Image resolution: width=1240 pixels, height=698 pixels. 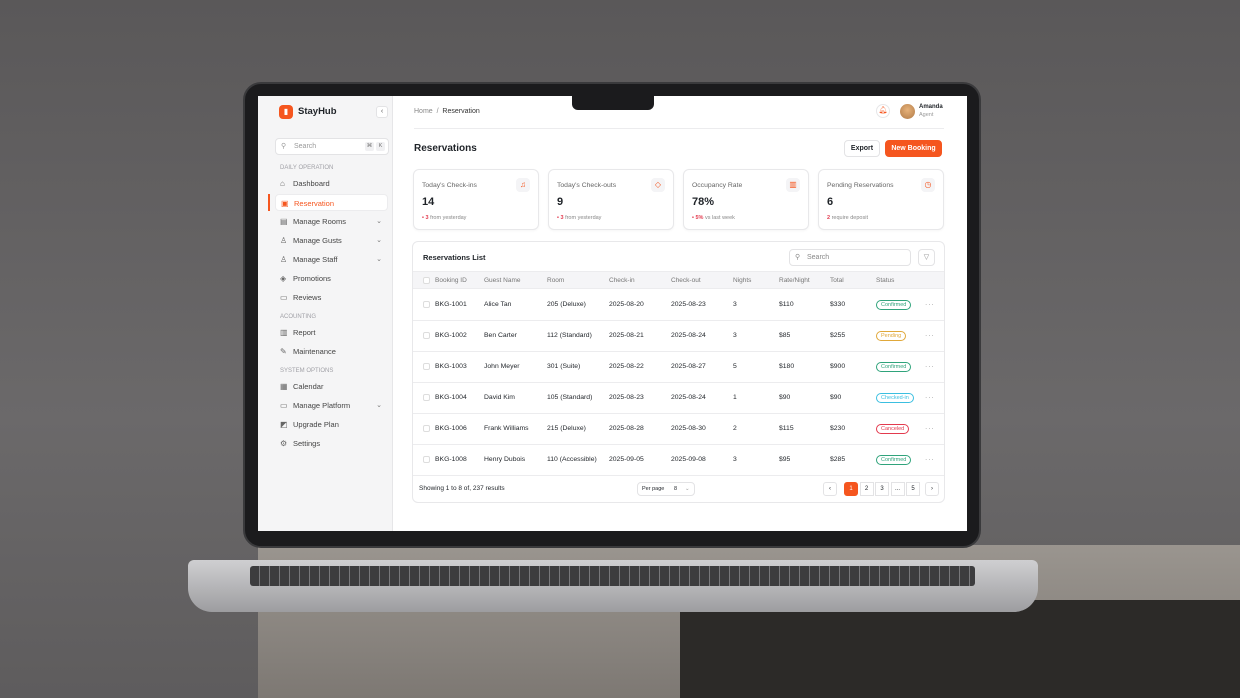 I want to click on sidebar-item-report: ▥ Report, so click(x=331, y=332).